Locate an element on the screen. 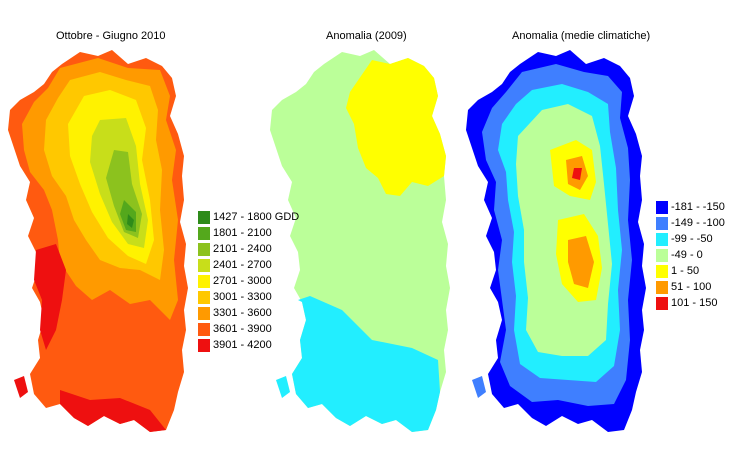 The image size is (730, 450). legend-item: 51 - 100 is located at coordinates (690, 287).